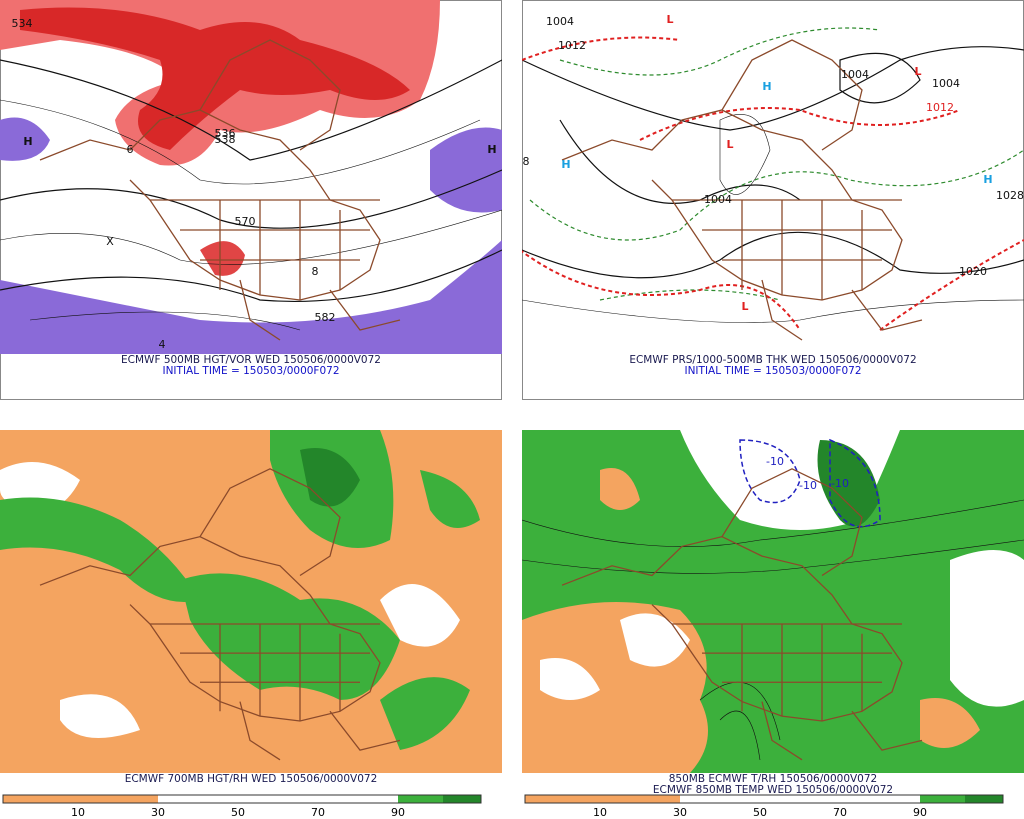 This screenshot has width=1024, height=819. What do you see at coordinates (773, 790) in the screenshot?
I see `map-caption: ECMWF 850MB TEMP WED 150506/0000V072` at bounding box center [773, 790].